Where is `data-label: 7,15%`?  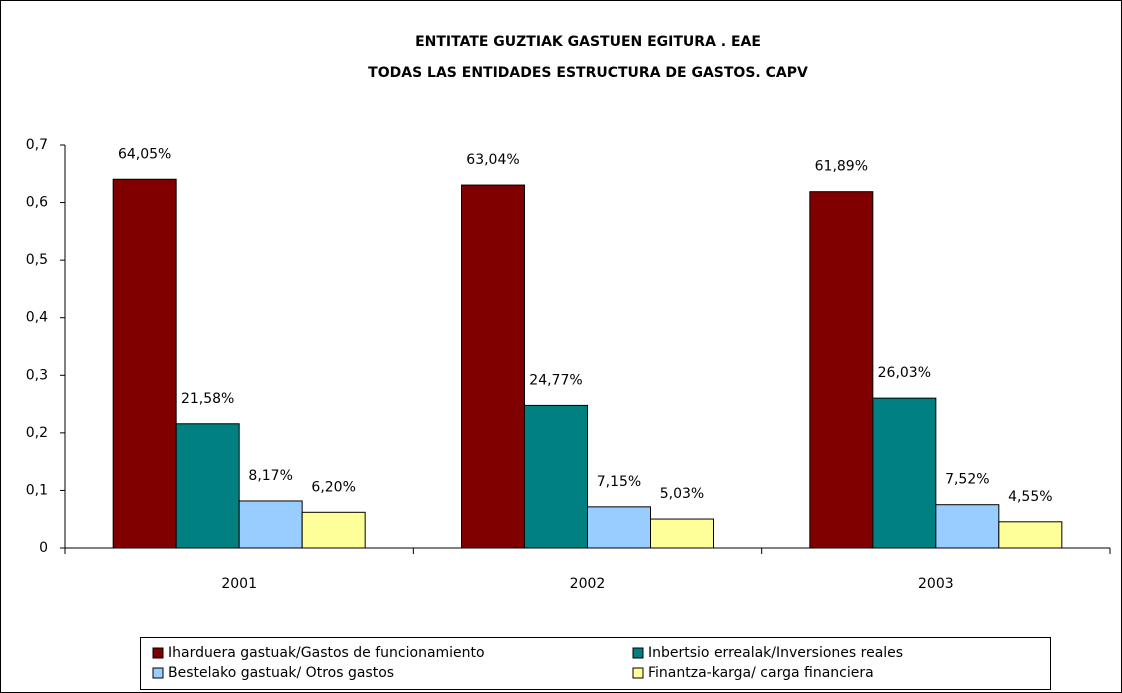 data-label: 7,15% is located at coordinates (619, 482).